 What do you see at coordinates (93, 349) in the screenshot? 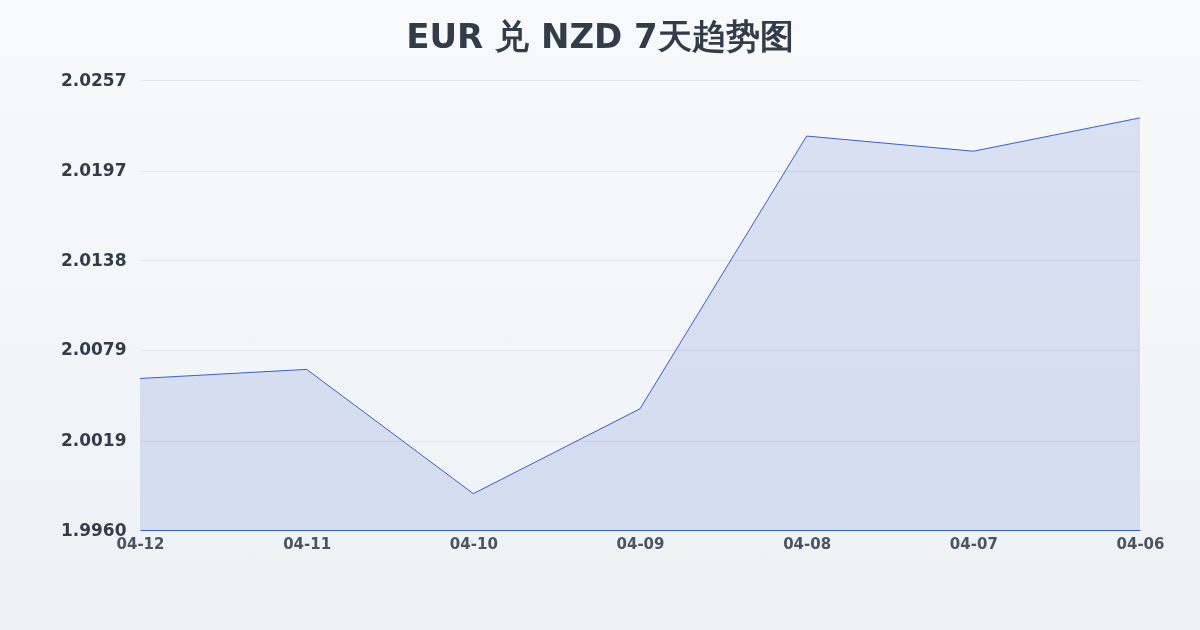
I see `y-tick-label: 2.0079` at bounding box center [93, 349].